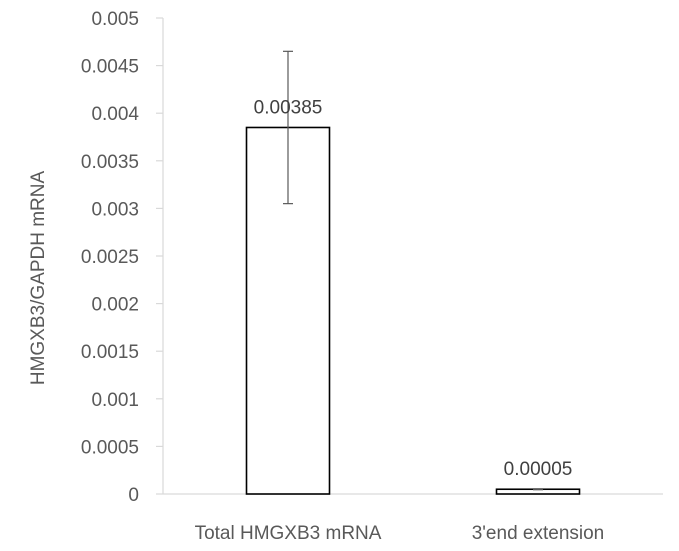 The width and height of the screenshot is (679, 551). What do you see at coordinates (288, 272) in the screenshot?
I see `bar-group: 0.00385` at bounding box center [288, 272].